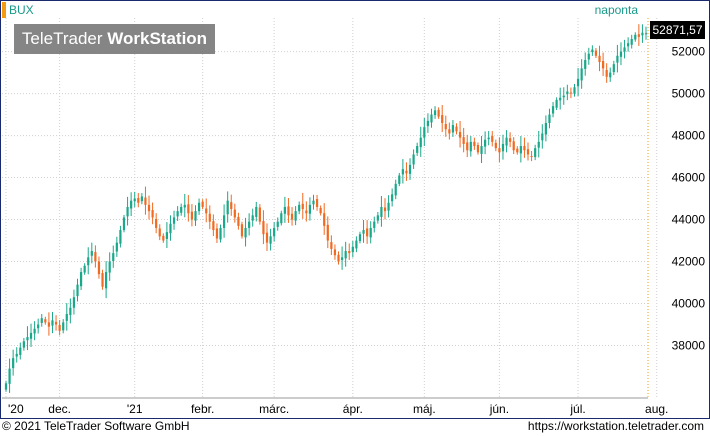 The image size is (710, 436). What do you see at coordinates (59, 409) in the screenshot?
I see `x-tick-label: dec.` at bounding box center [59, 409].